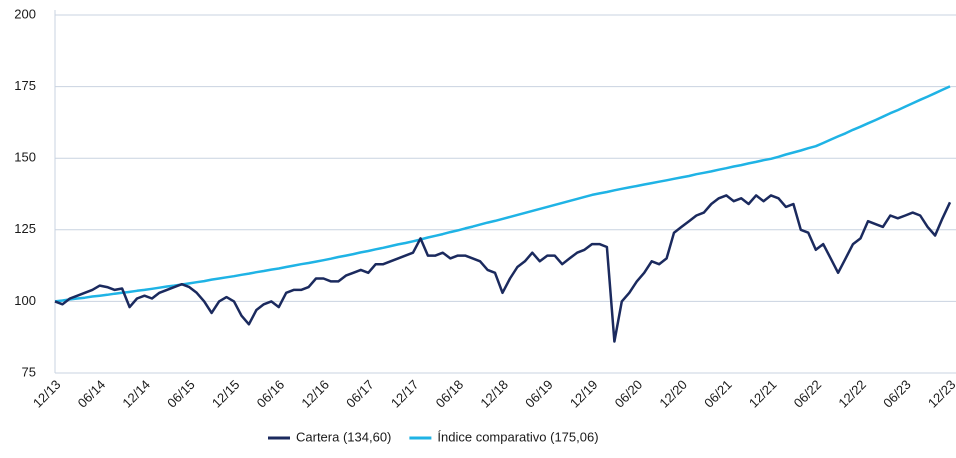  What do you see at coordinates (271, 394) in the screenshot?
I see `x-tick-label: 06/16` at bounding box center [271, 394].